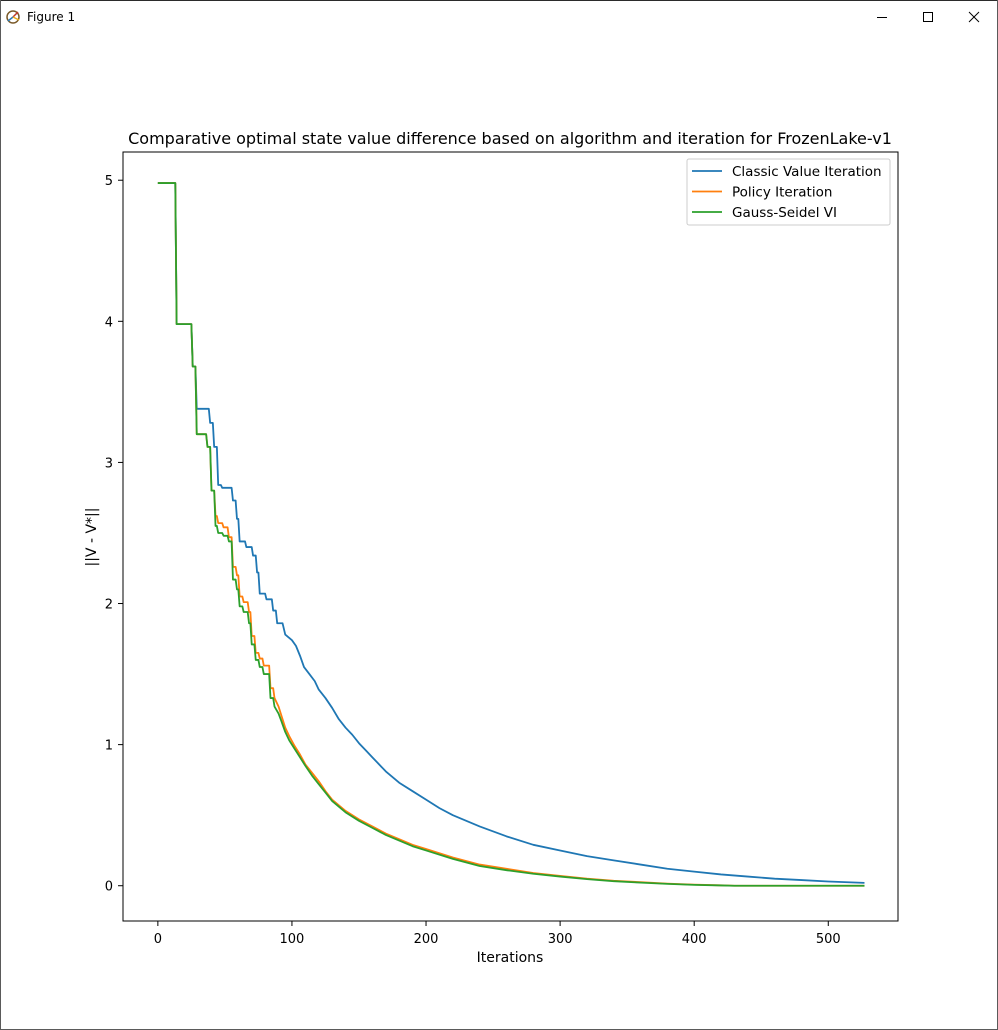 Image resolution: width=998 pixels, height=1030 pixels. I want to click on x-tick-label: 500, so click(828, 939).